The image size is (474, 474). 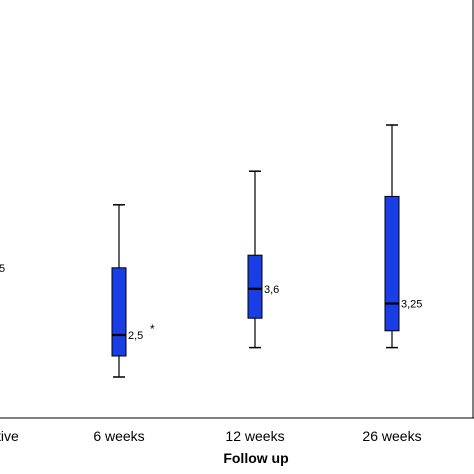 I want to click on first-median-label: 5, so click(x=2, y=269).